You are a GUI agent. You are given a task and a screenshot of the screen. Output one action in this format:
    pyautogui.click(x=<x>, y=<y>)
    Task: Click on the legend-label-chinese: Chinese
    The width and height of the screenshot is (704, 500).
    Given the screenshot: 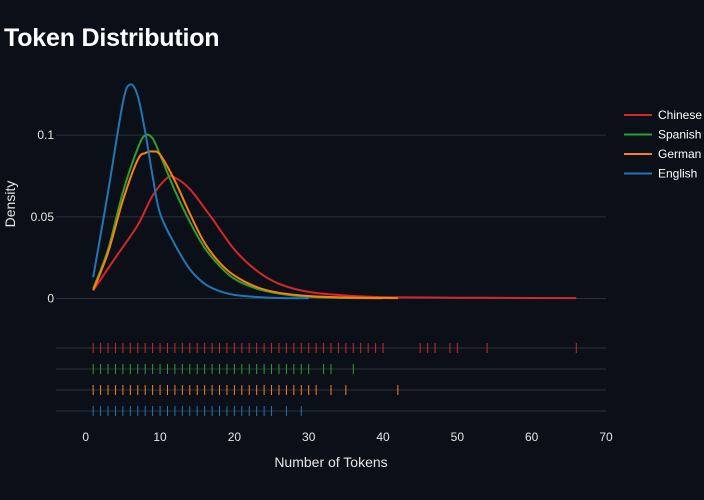 What is the action you would take?
    pyautogui.click(x=680, y=115)
    